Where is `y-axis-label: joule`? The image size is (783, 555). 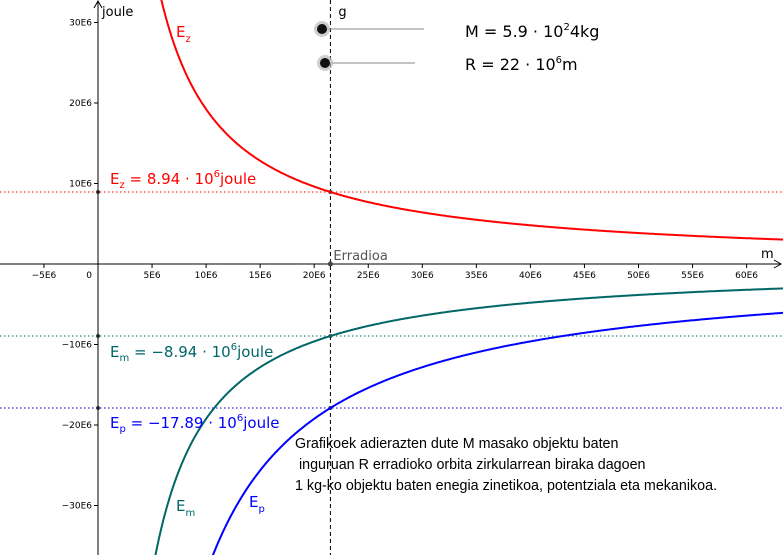
y-axis-label: joule is located at coordinates (117, 12).